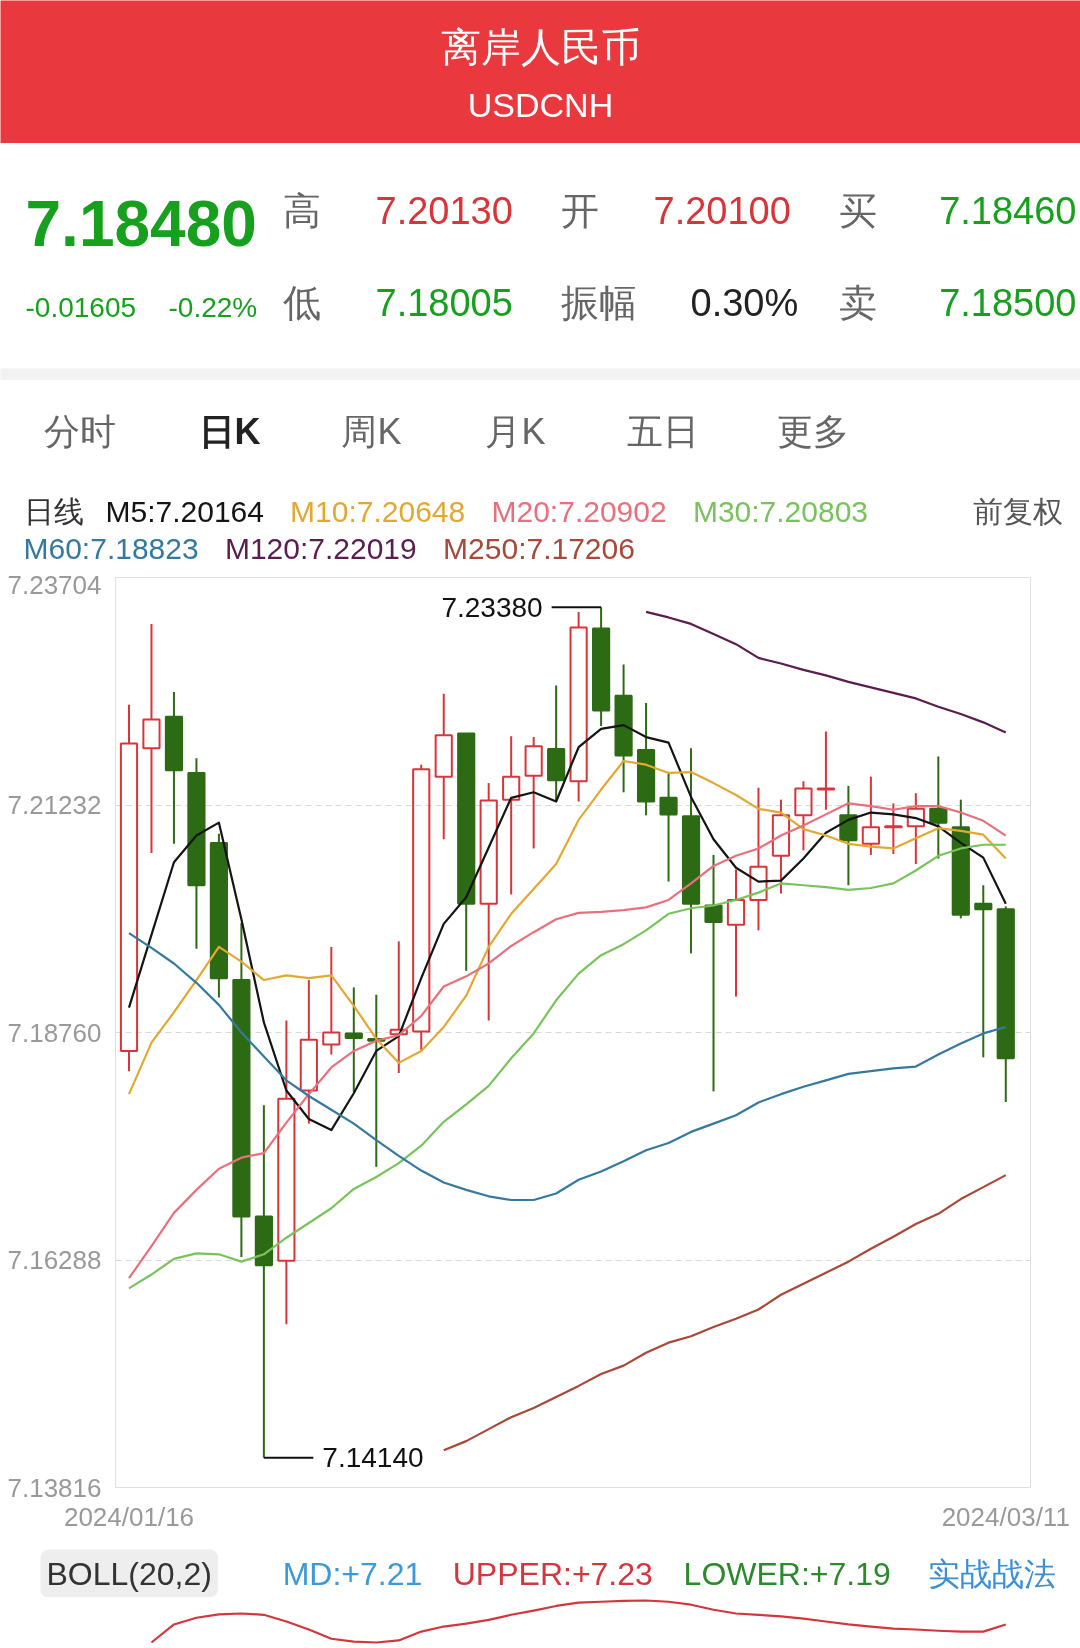 The image size is (1080, 1648). What do you see at coordinates (1008, 303) in the screenshot?
I see `text: 7.18500` at bounding box center [1008, 303].